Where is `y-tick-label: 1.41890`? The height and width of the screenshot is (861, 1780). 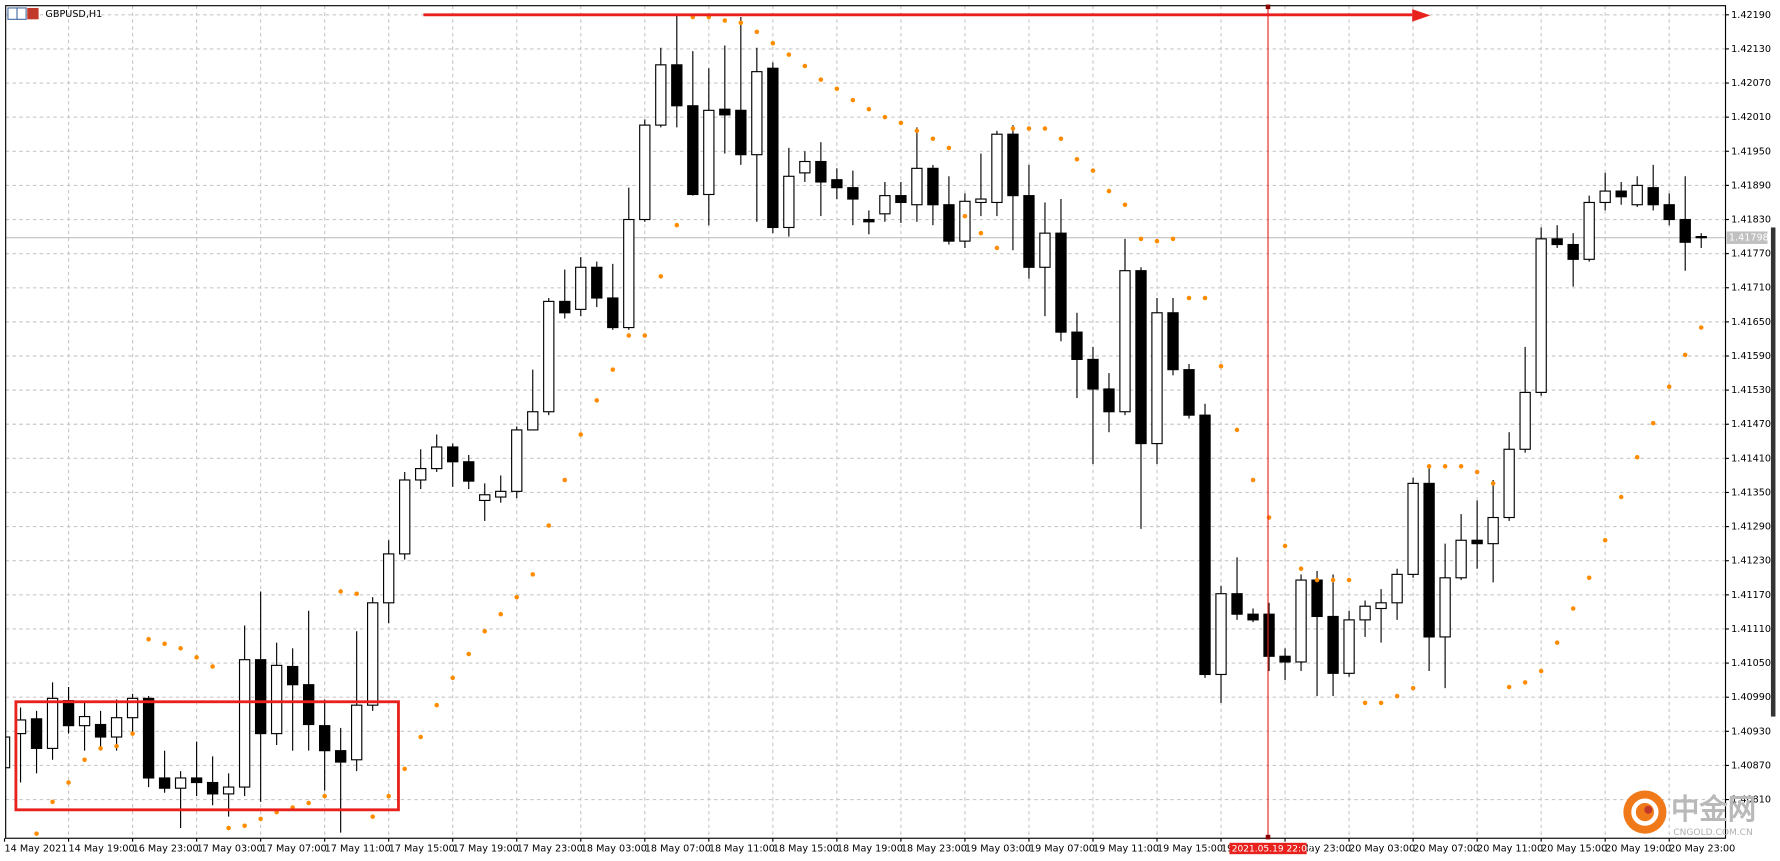 y-tick-label: 1.41890 is located at coordinates (1751, 185).